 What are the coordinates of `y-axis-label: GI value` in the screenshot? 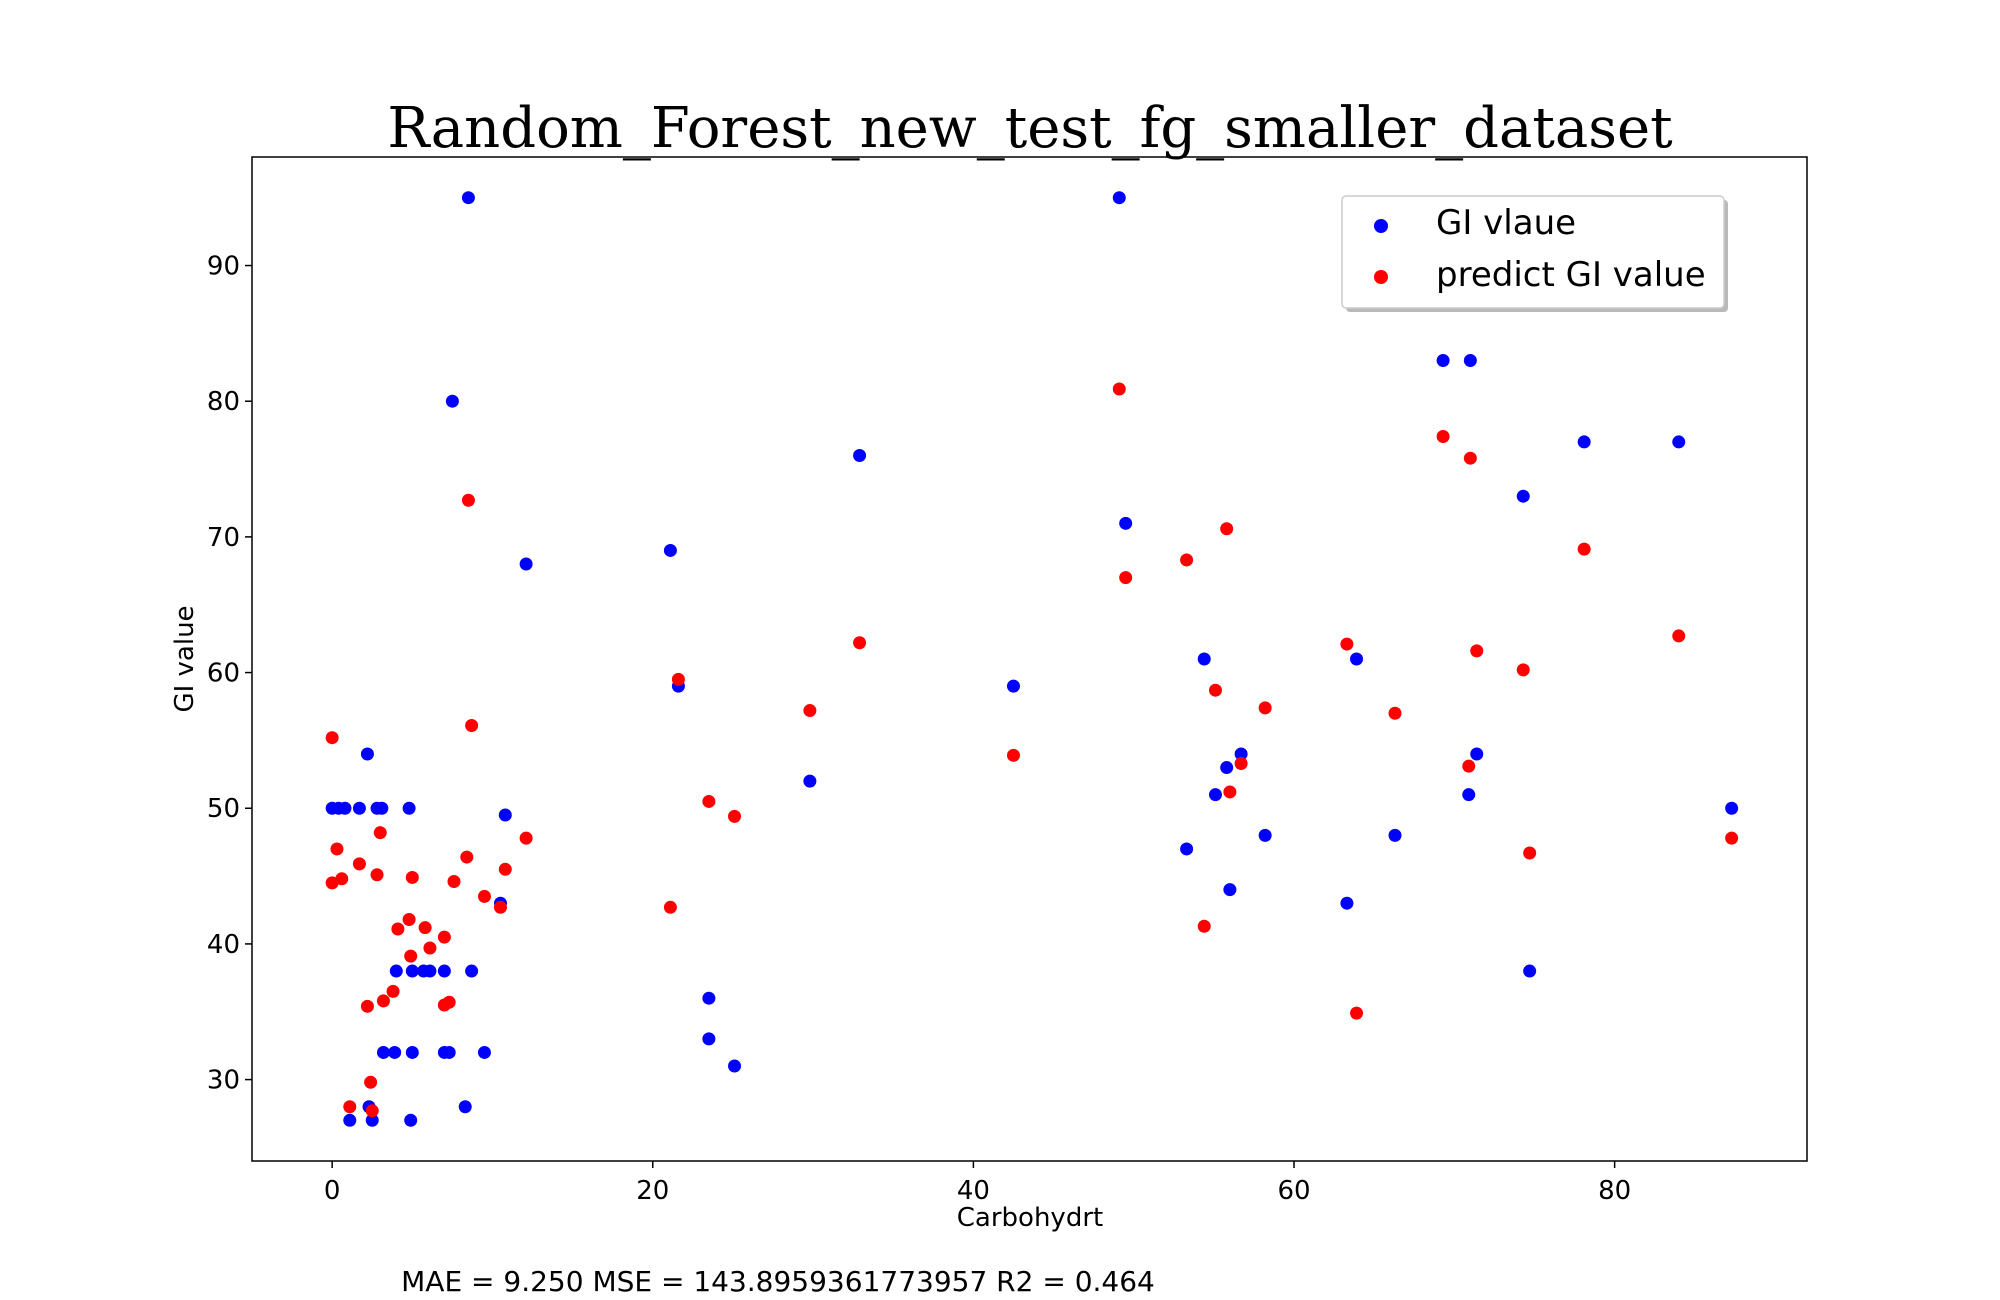 It's located at (185, 658).